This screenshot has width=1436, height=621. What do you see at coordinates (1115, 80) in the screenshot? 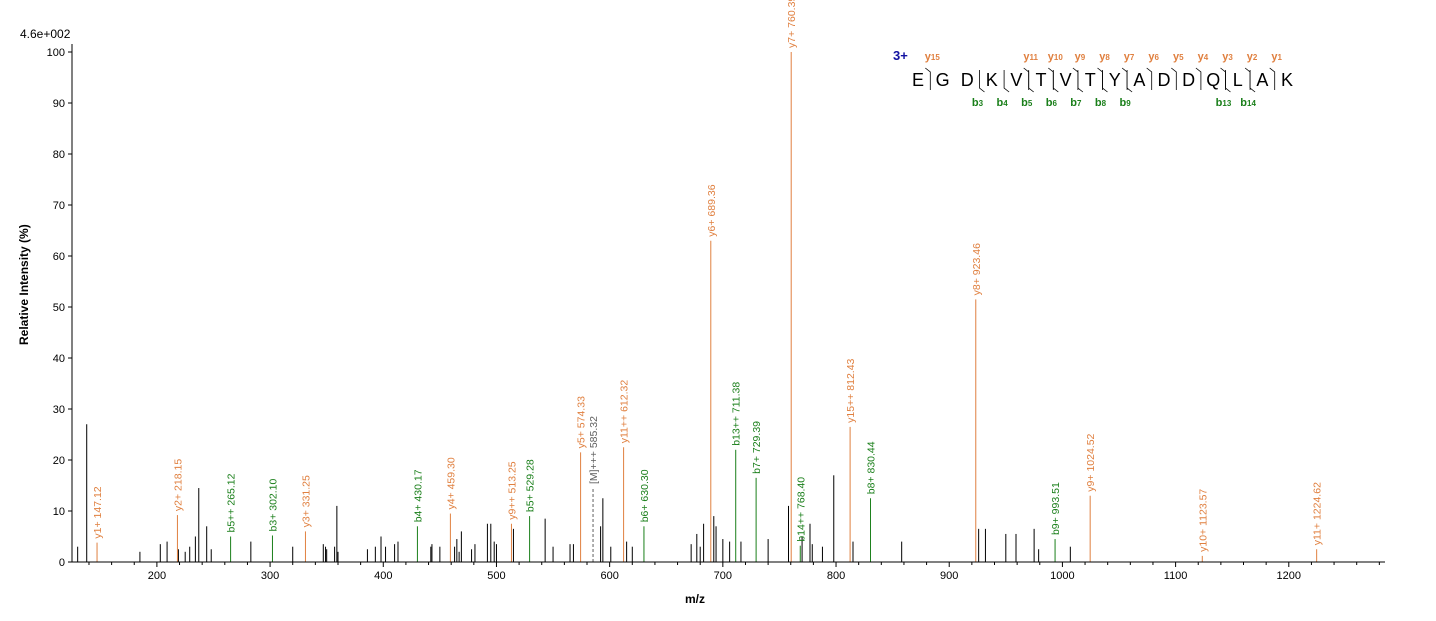
I see `sequence-residue: Y` at bounding box center [1115, 80].